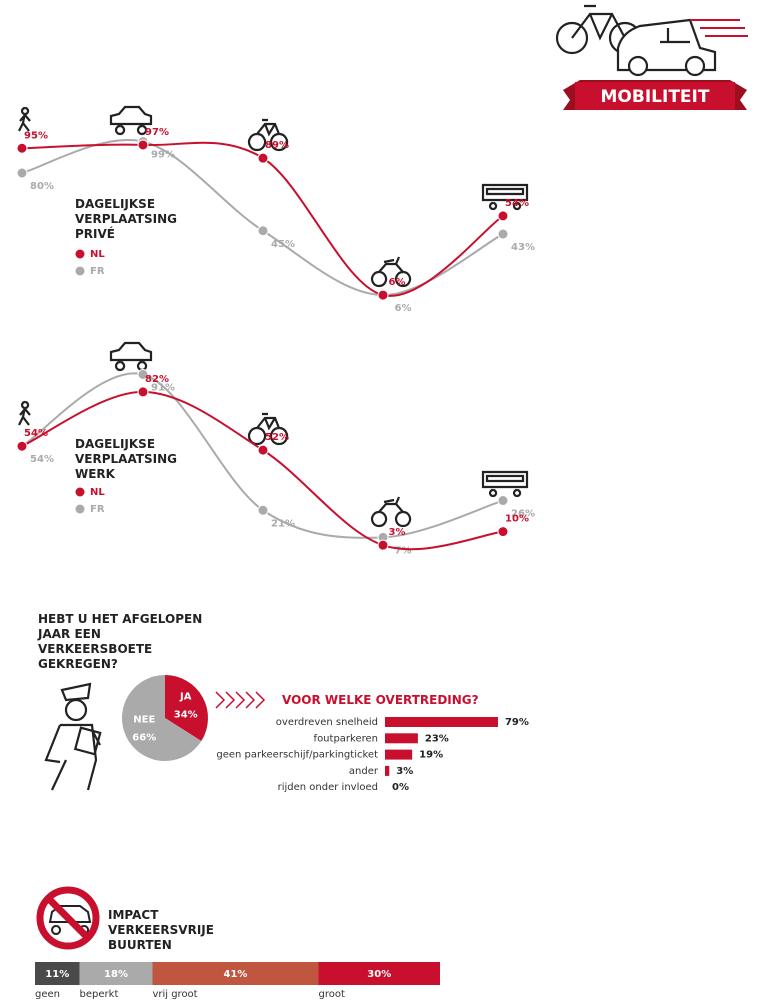 This screenshot has width=761, height=1000. What do you see at coordinates (144, 719) in the screenshot?
I see `slice-label: NEE` at bounding box center [144, 719].